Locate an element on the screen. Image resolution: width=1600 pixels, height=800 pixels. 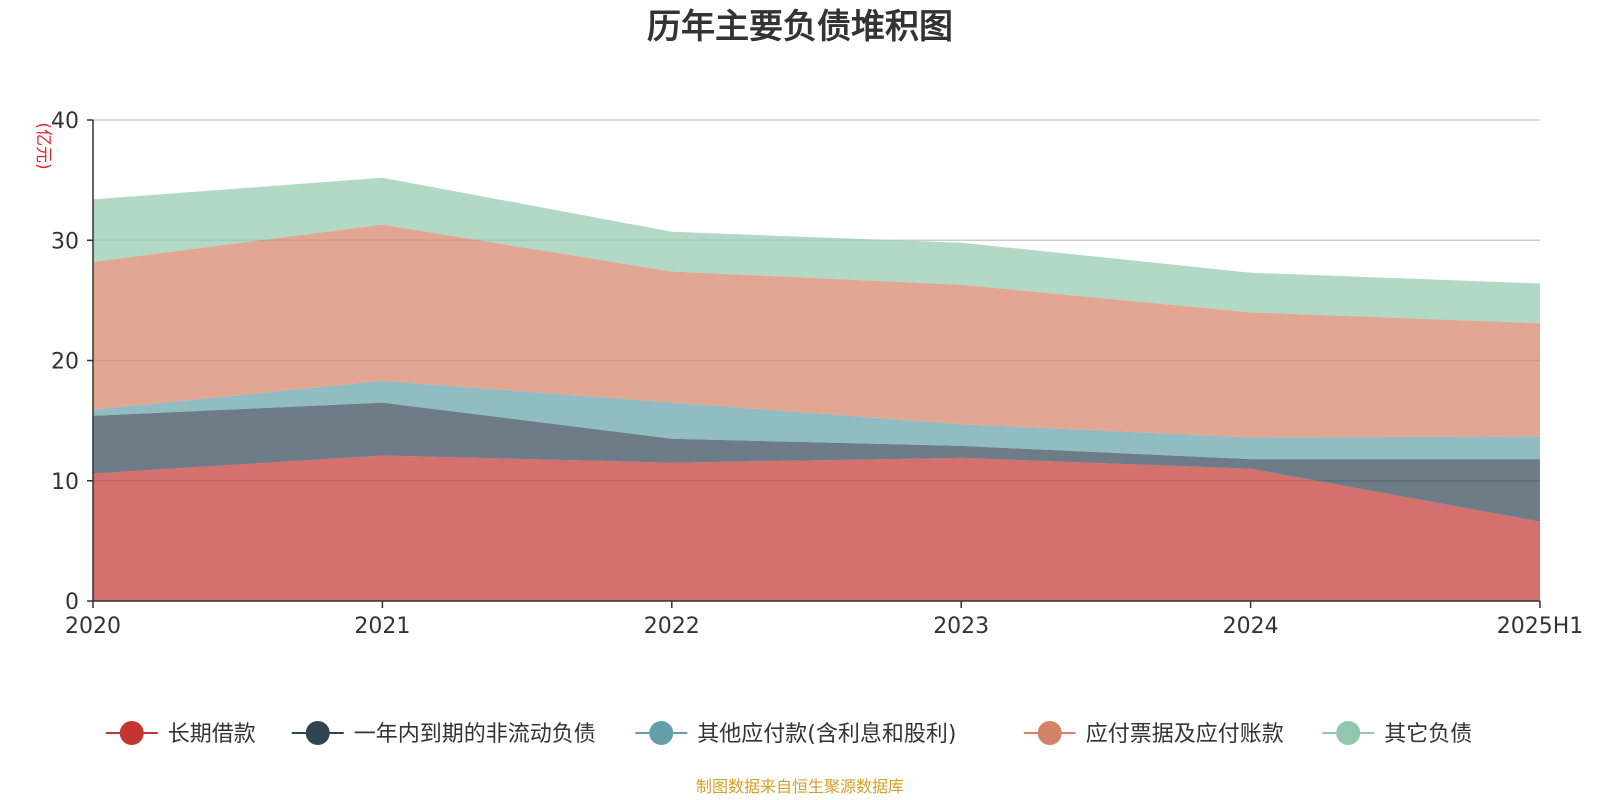
legend-label-5: 其它负债 is located at coordinates (1428, 734).